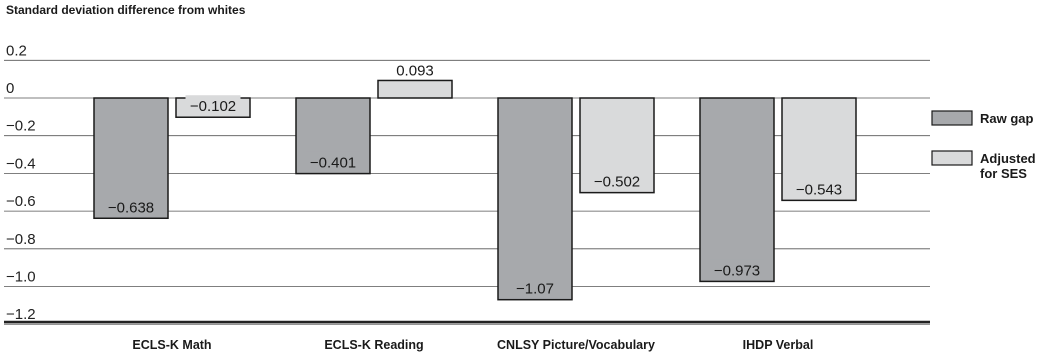 This screenshot has width=1056, height=355. What do you see at coordinates (373, 345) in the screenshot?
I see `x-category-label: ECLS-K Reading` at bounding box center [373, 345].